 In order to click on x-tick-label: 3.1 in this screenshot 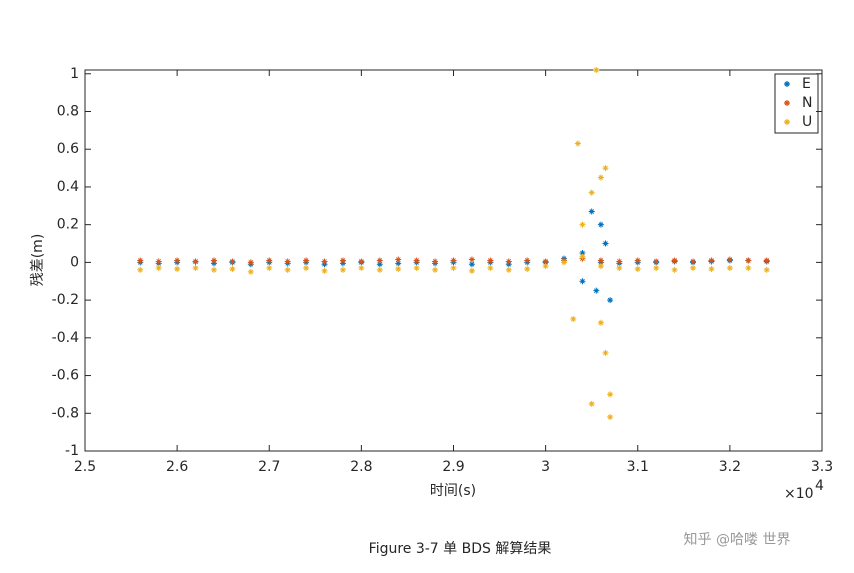, I will do `click(638, 467)`.